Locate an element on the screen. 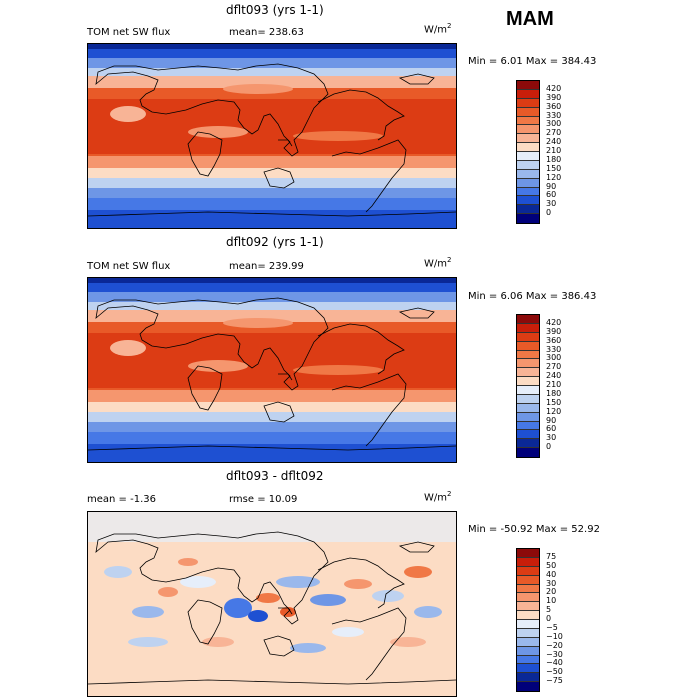 This screenshot has height=700, width=700. panel1-field-label: TOM net SW flux is located at coordinates (129, 32).